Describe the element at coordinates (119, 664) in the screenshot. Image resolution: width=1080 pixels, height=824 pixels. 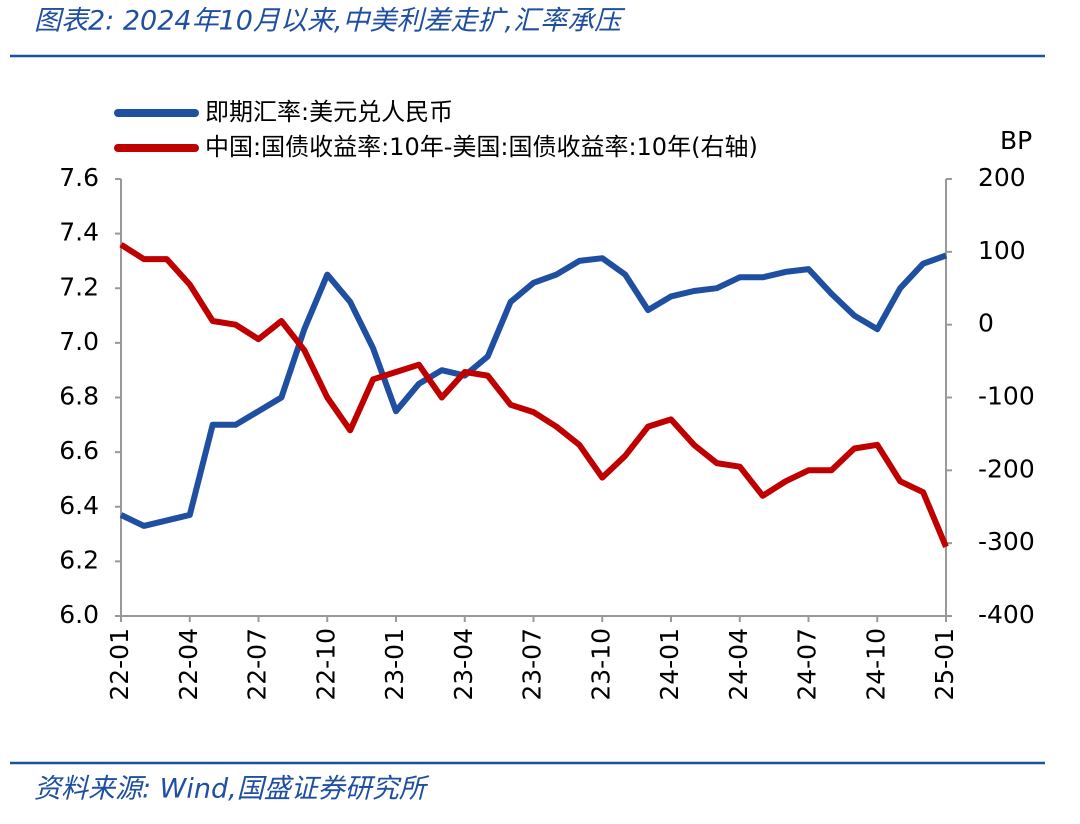
I see `x-tick-label: 22-01` at that location.